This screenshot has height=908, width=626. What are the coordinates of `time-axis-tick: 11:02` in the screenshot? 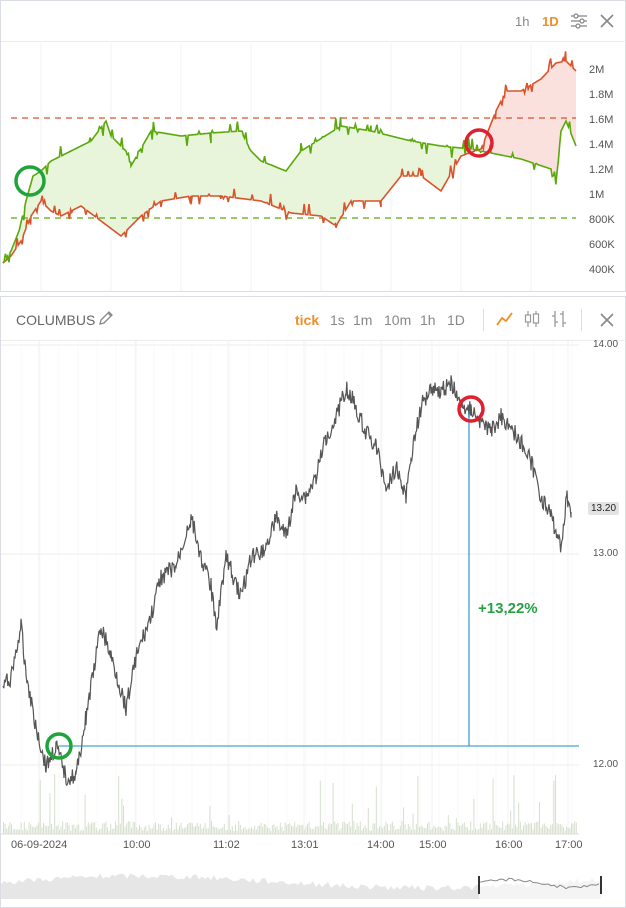 It's located at (226, 845).